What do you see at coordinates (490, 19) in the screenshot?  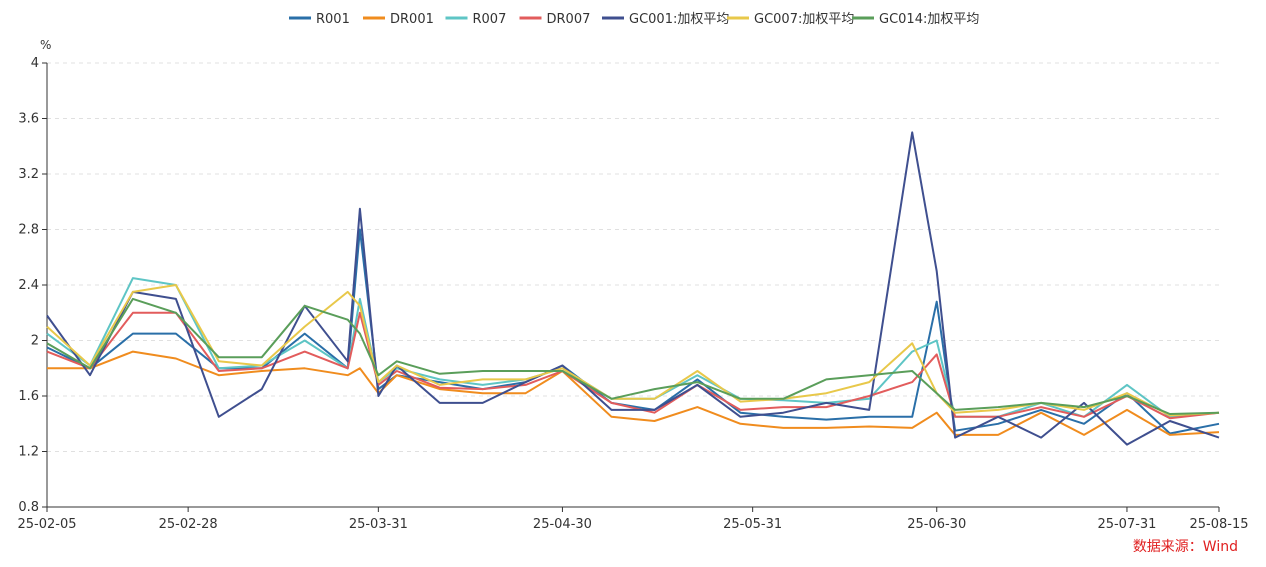 I see `legend-label: R007` at bounding box center [490, 19].